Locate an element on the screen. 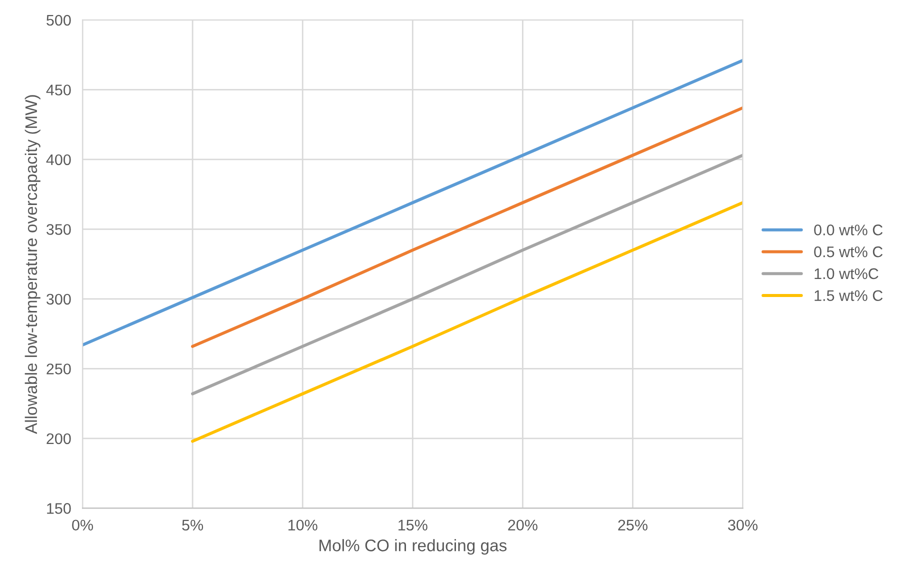 The height and width of the screenshot is (571, 917). x-tick-label: 0% is located at coordinates (83, 525).